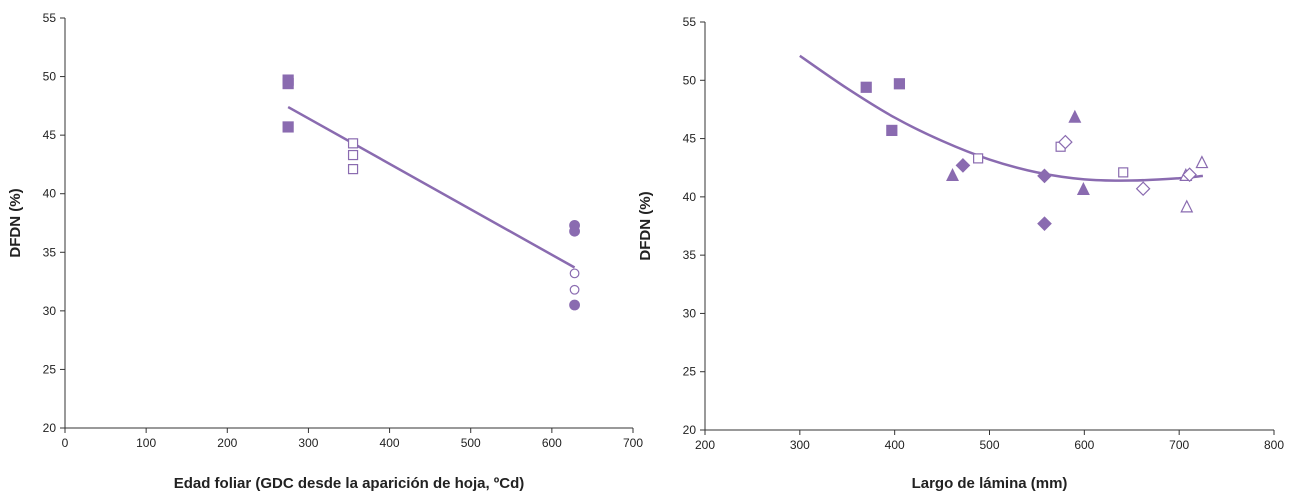  Describe the element at coordinates (65, 443) in the screenshot. I see `x-tick-label: 0` at that location.